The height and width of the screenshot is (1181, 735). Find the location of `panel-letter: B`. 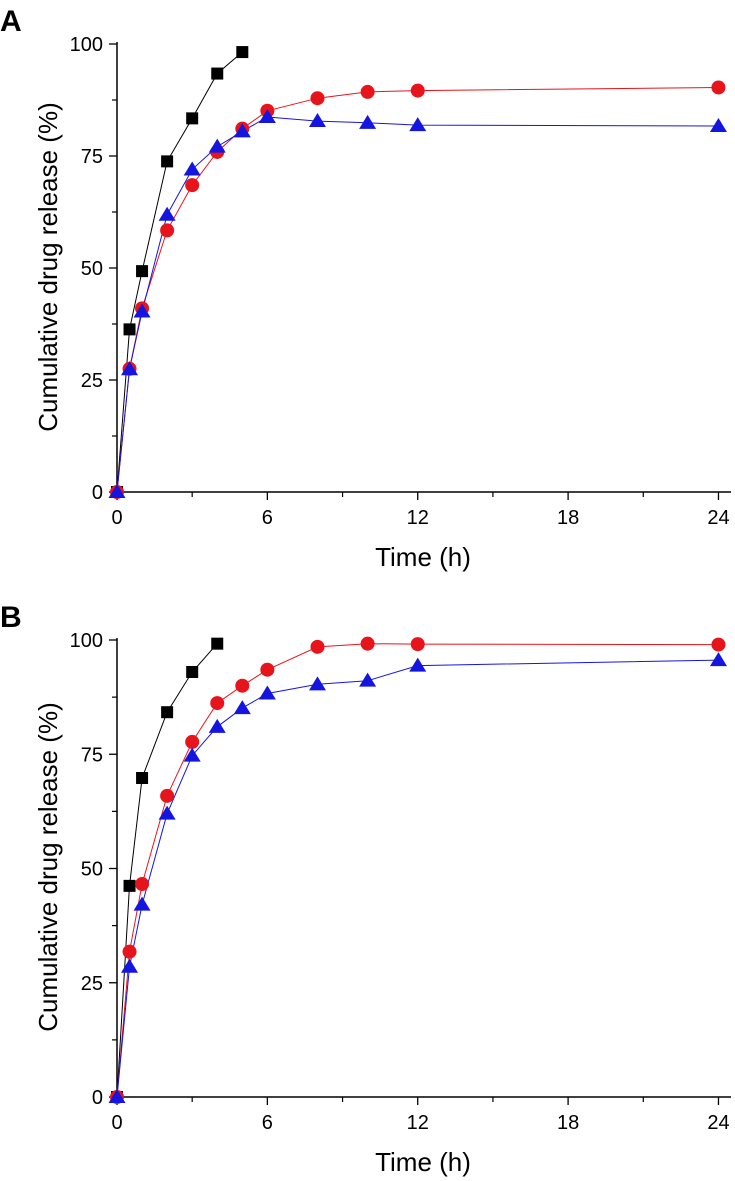

panel-letter: B is located at coordinates (11, 617).